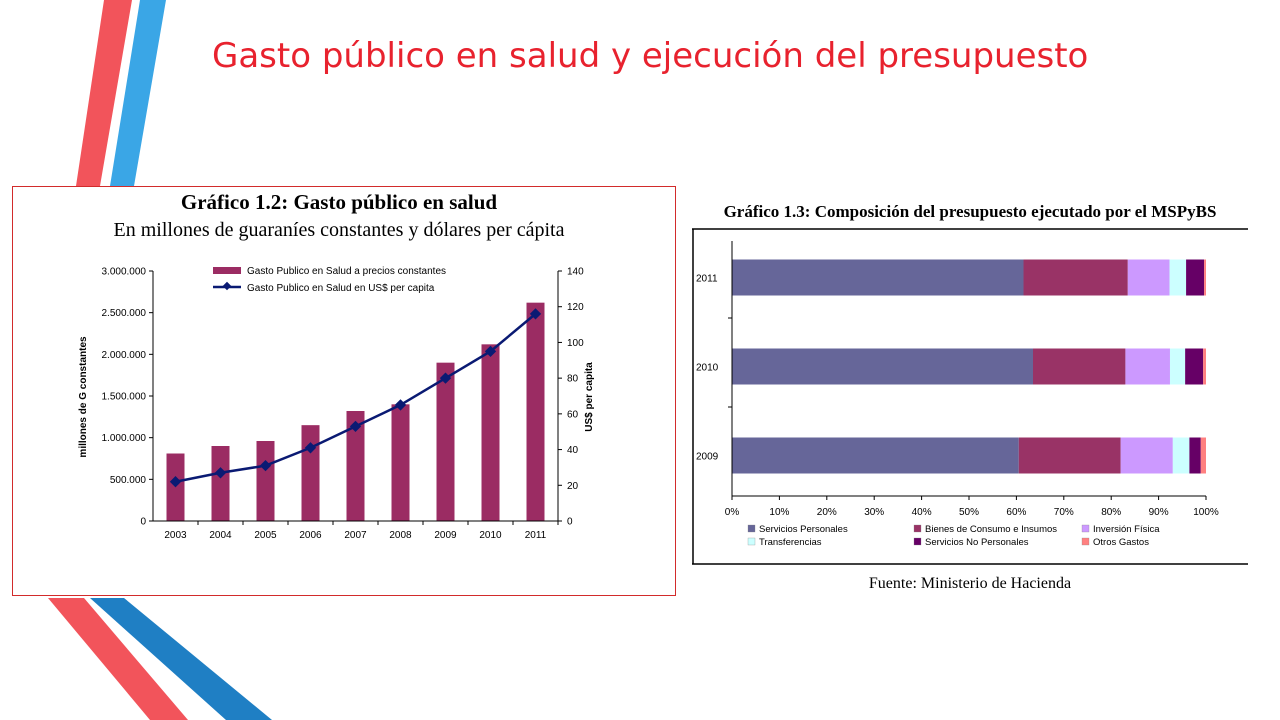 The image size is (1280, 720). Describe the element at coordinates (991, 529) in the screenshot. I see `chart2-legend-label: Bienes de Consumo e Insumos` at that location.